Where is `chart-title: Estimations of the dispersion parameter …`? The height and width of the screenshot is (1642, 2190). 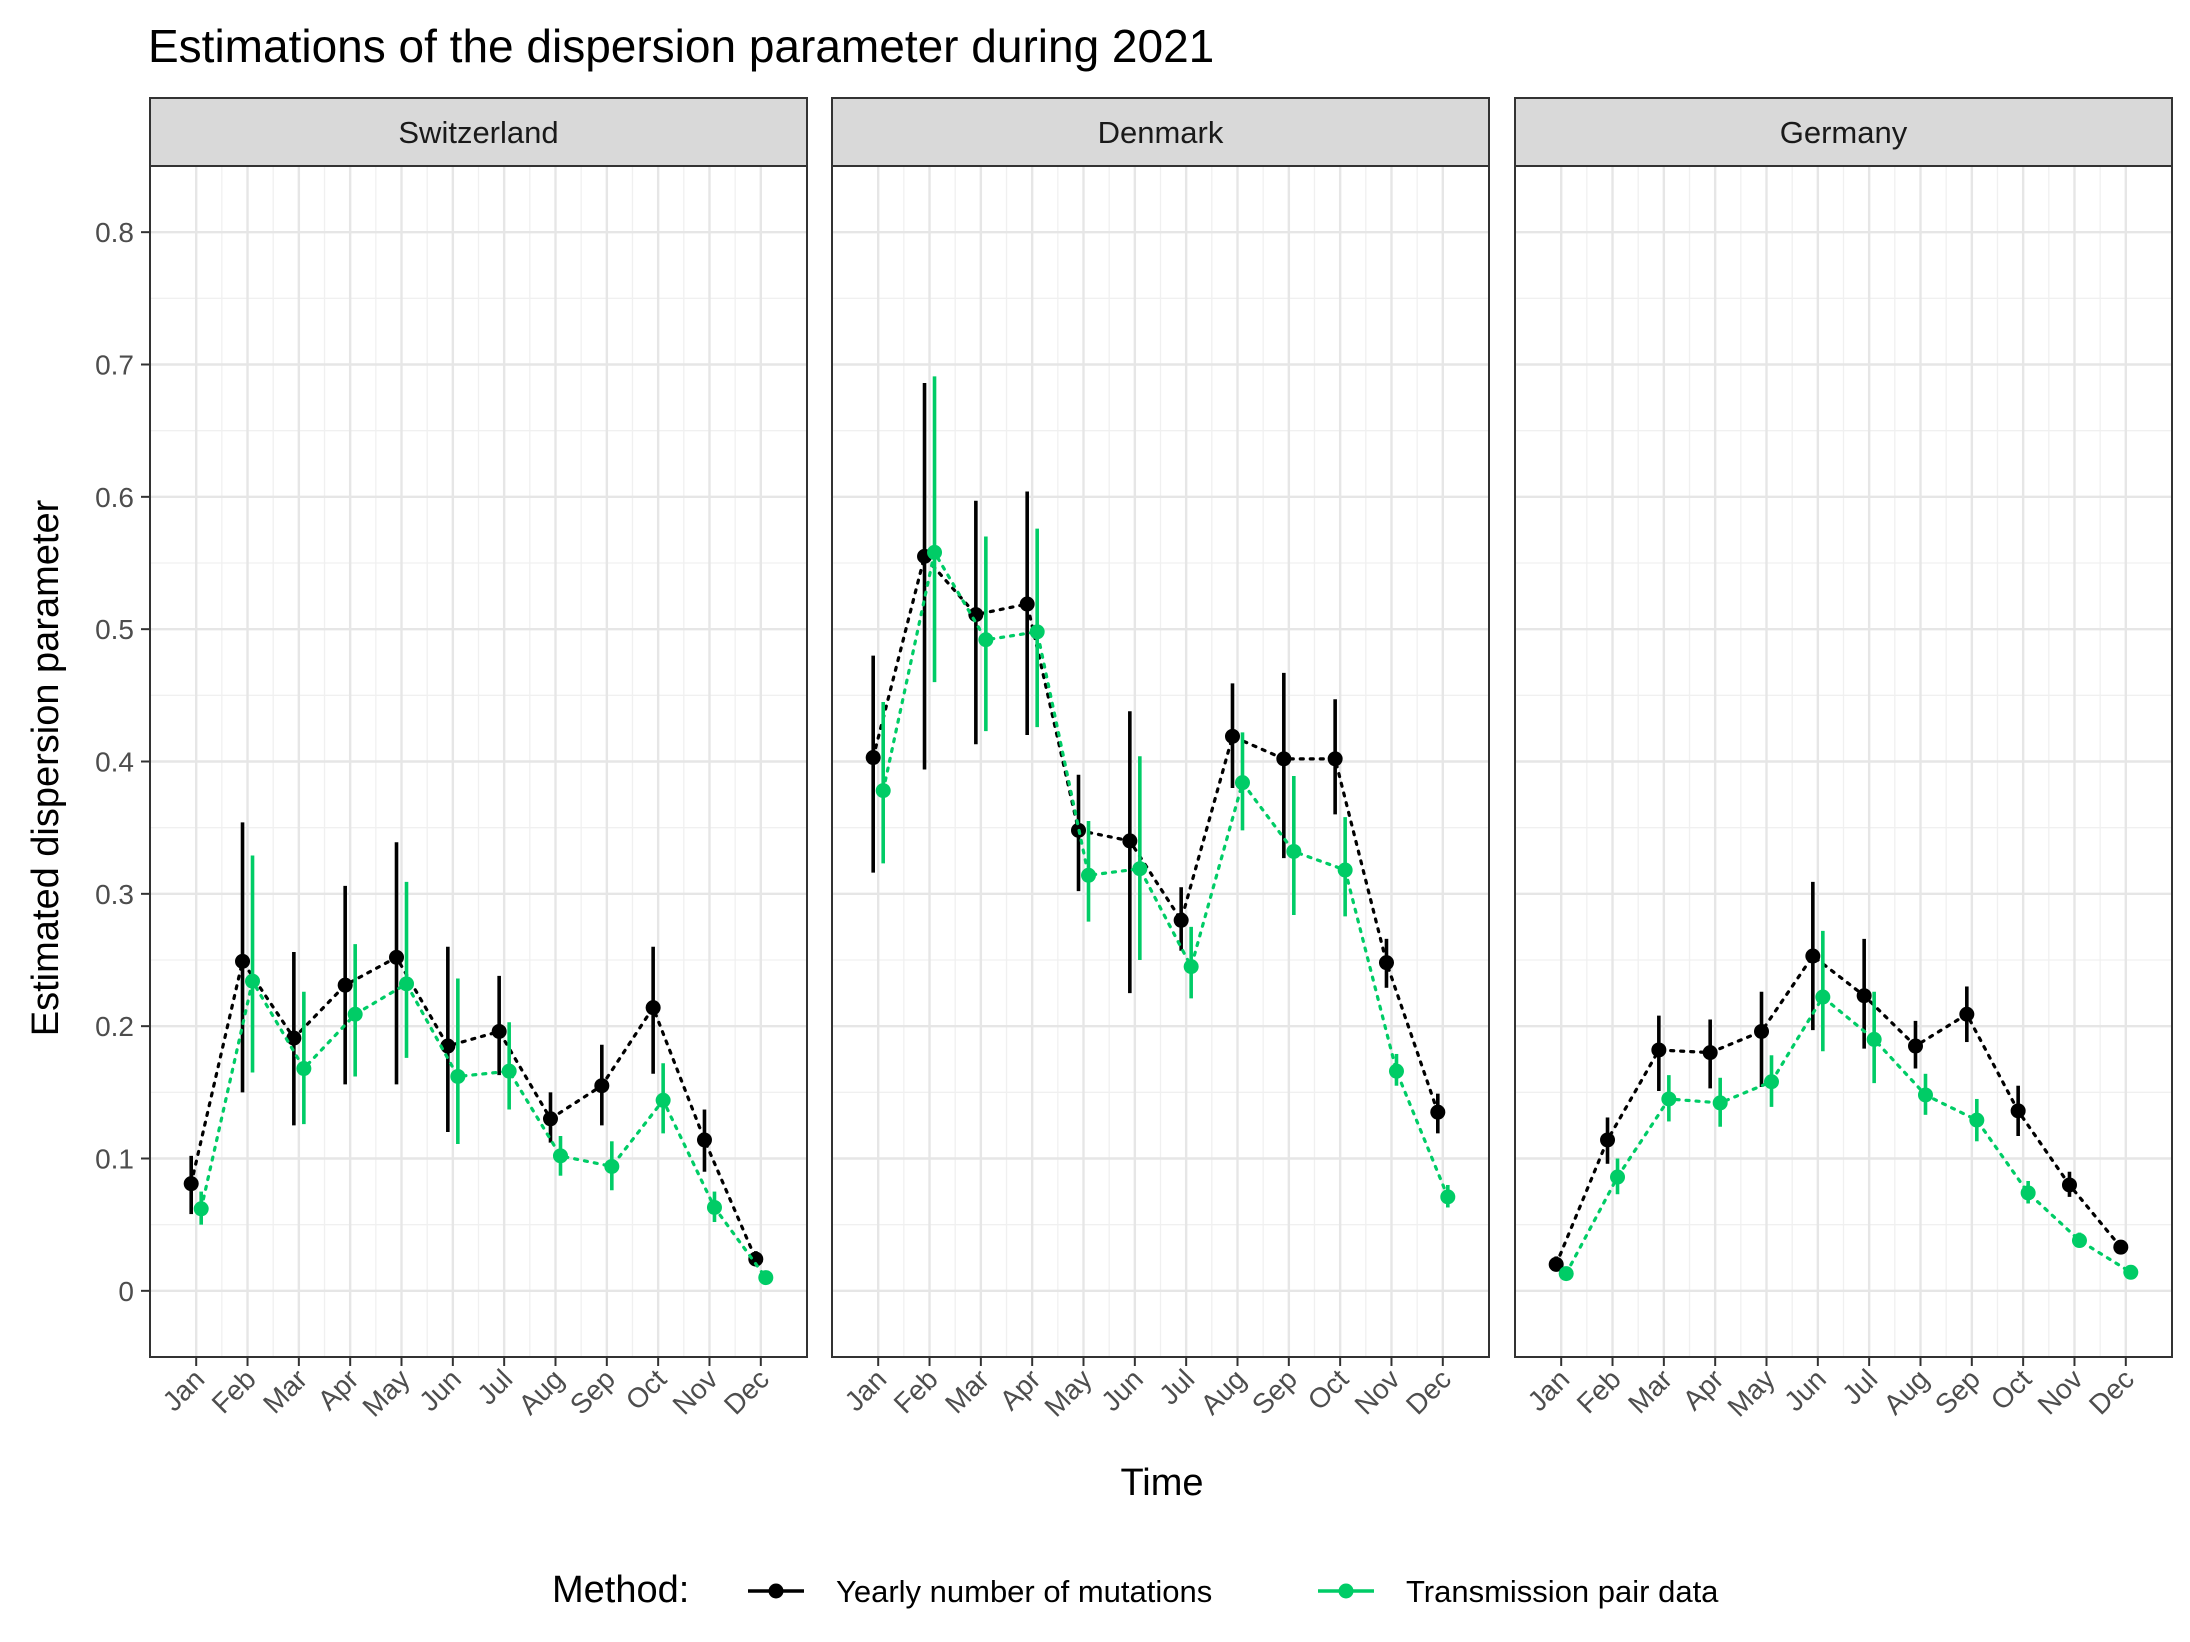
chart-title: Estimations of the dispersion parameter … is located at coordinates (681, 46).